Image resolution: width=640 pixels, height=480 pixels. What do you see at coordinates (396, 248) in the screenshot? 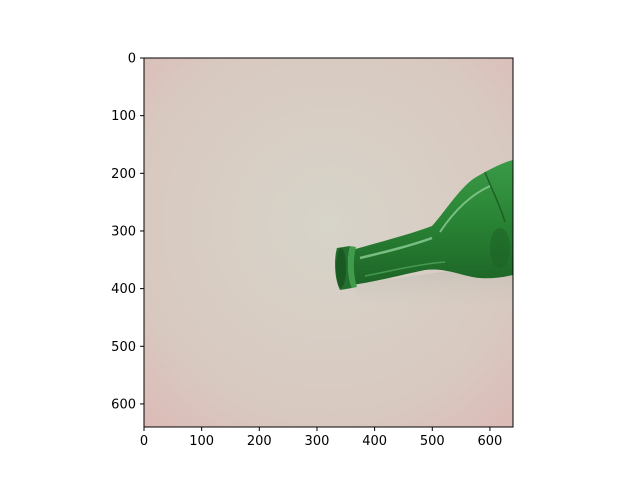
I see `bottle-highlight-neck` at bounding box center [396, 248].